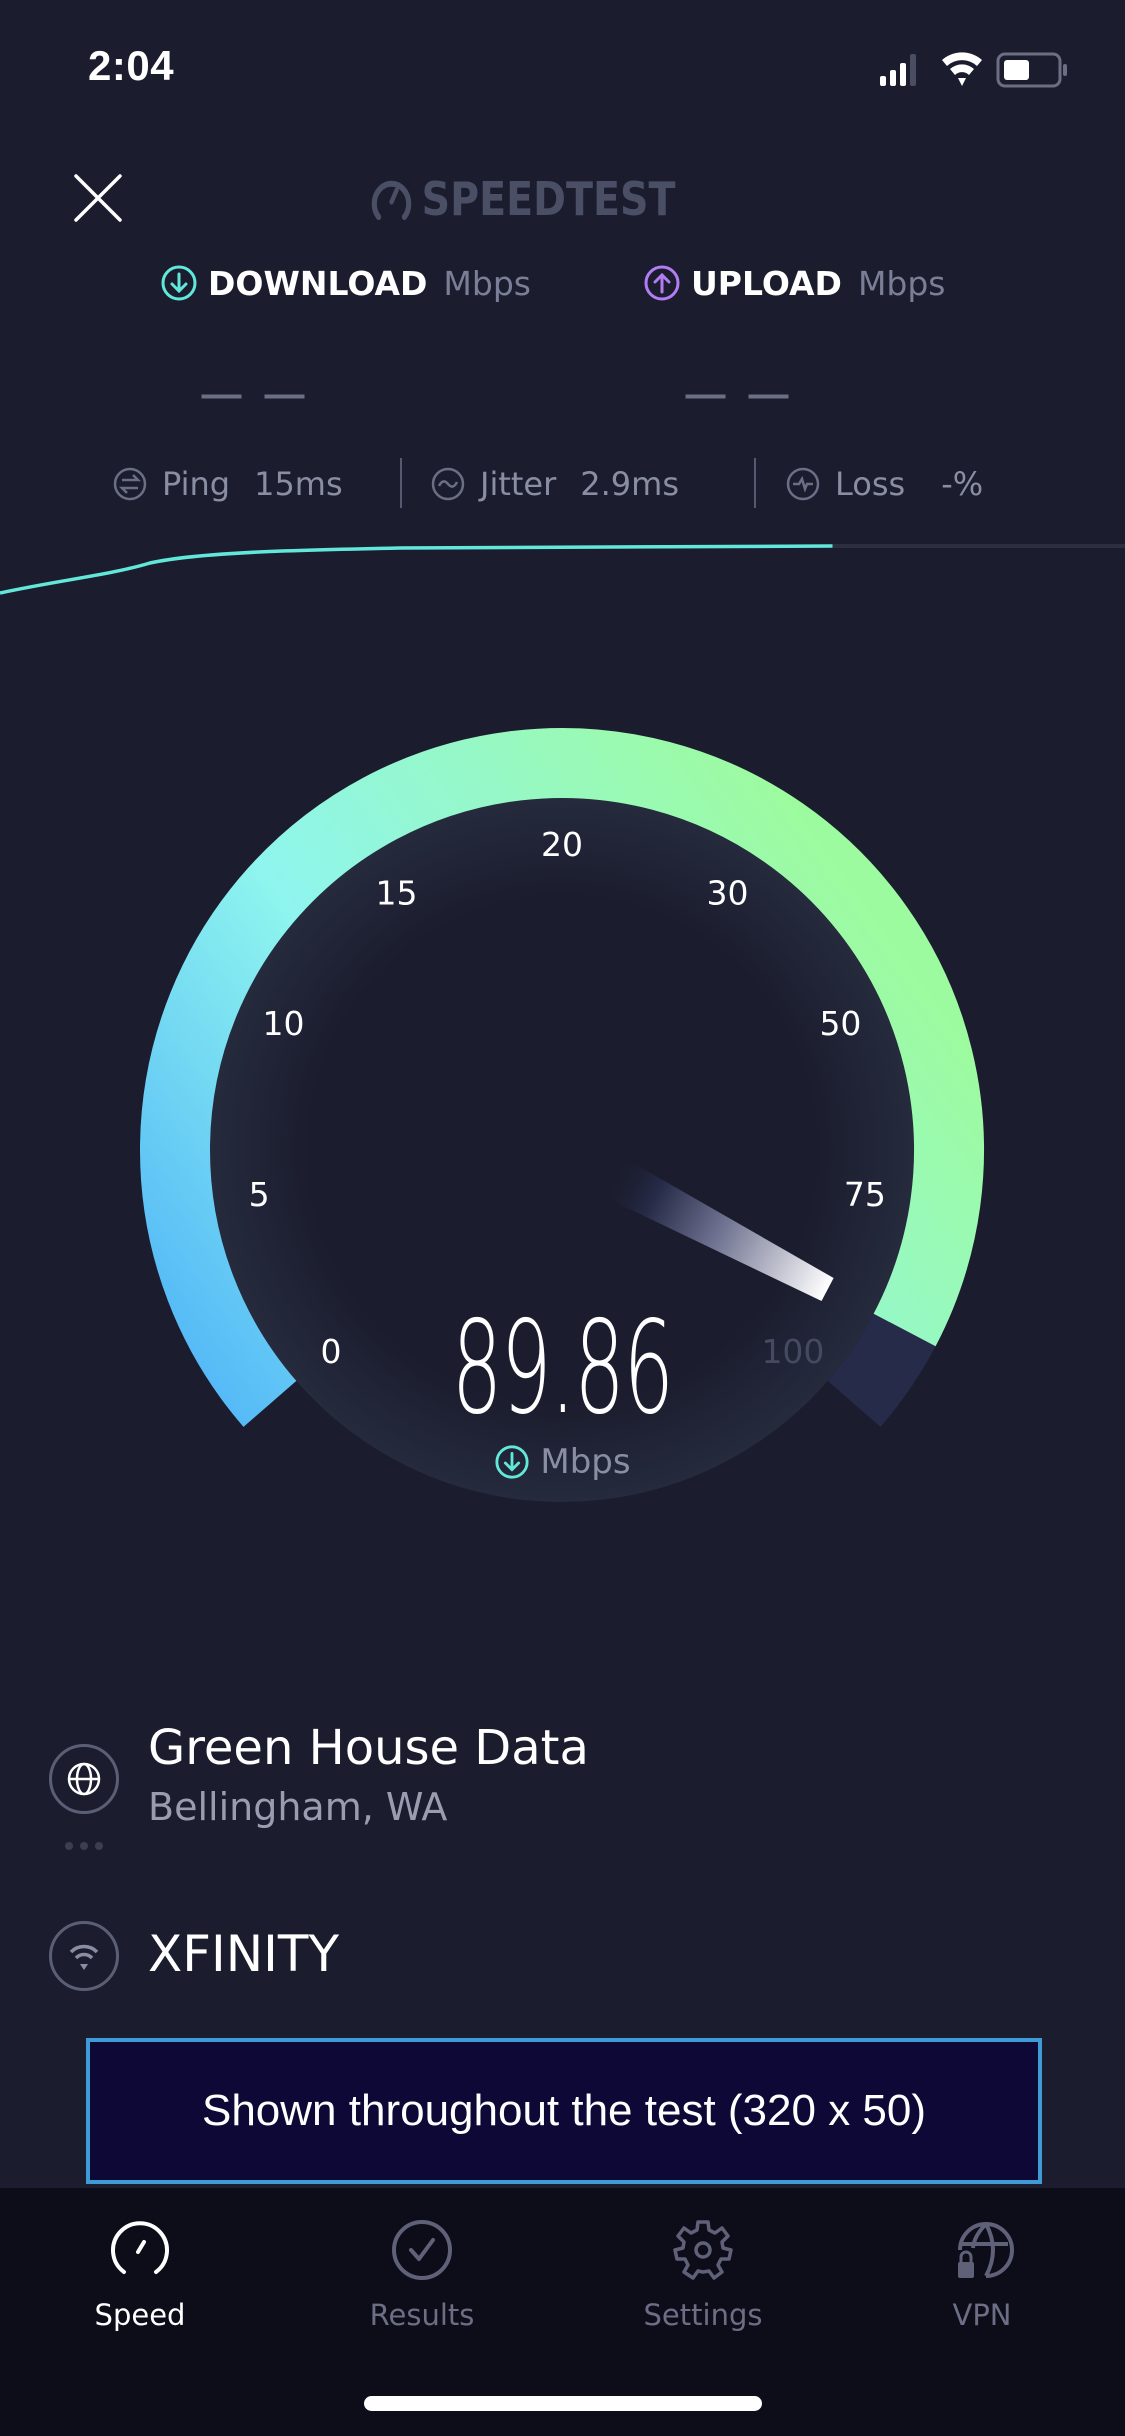 The image size is (1125, 2436). I want to click on gauge-tick-label: 50, so click(840, 1023).